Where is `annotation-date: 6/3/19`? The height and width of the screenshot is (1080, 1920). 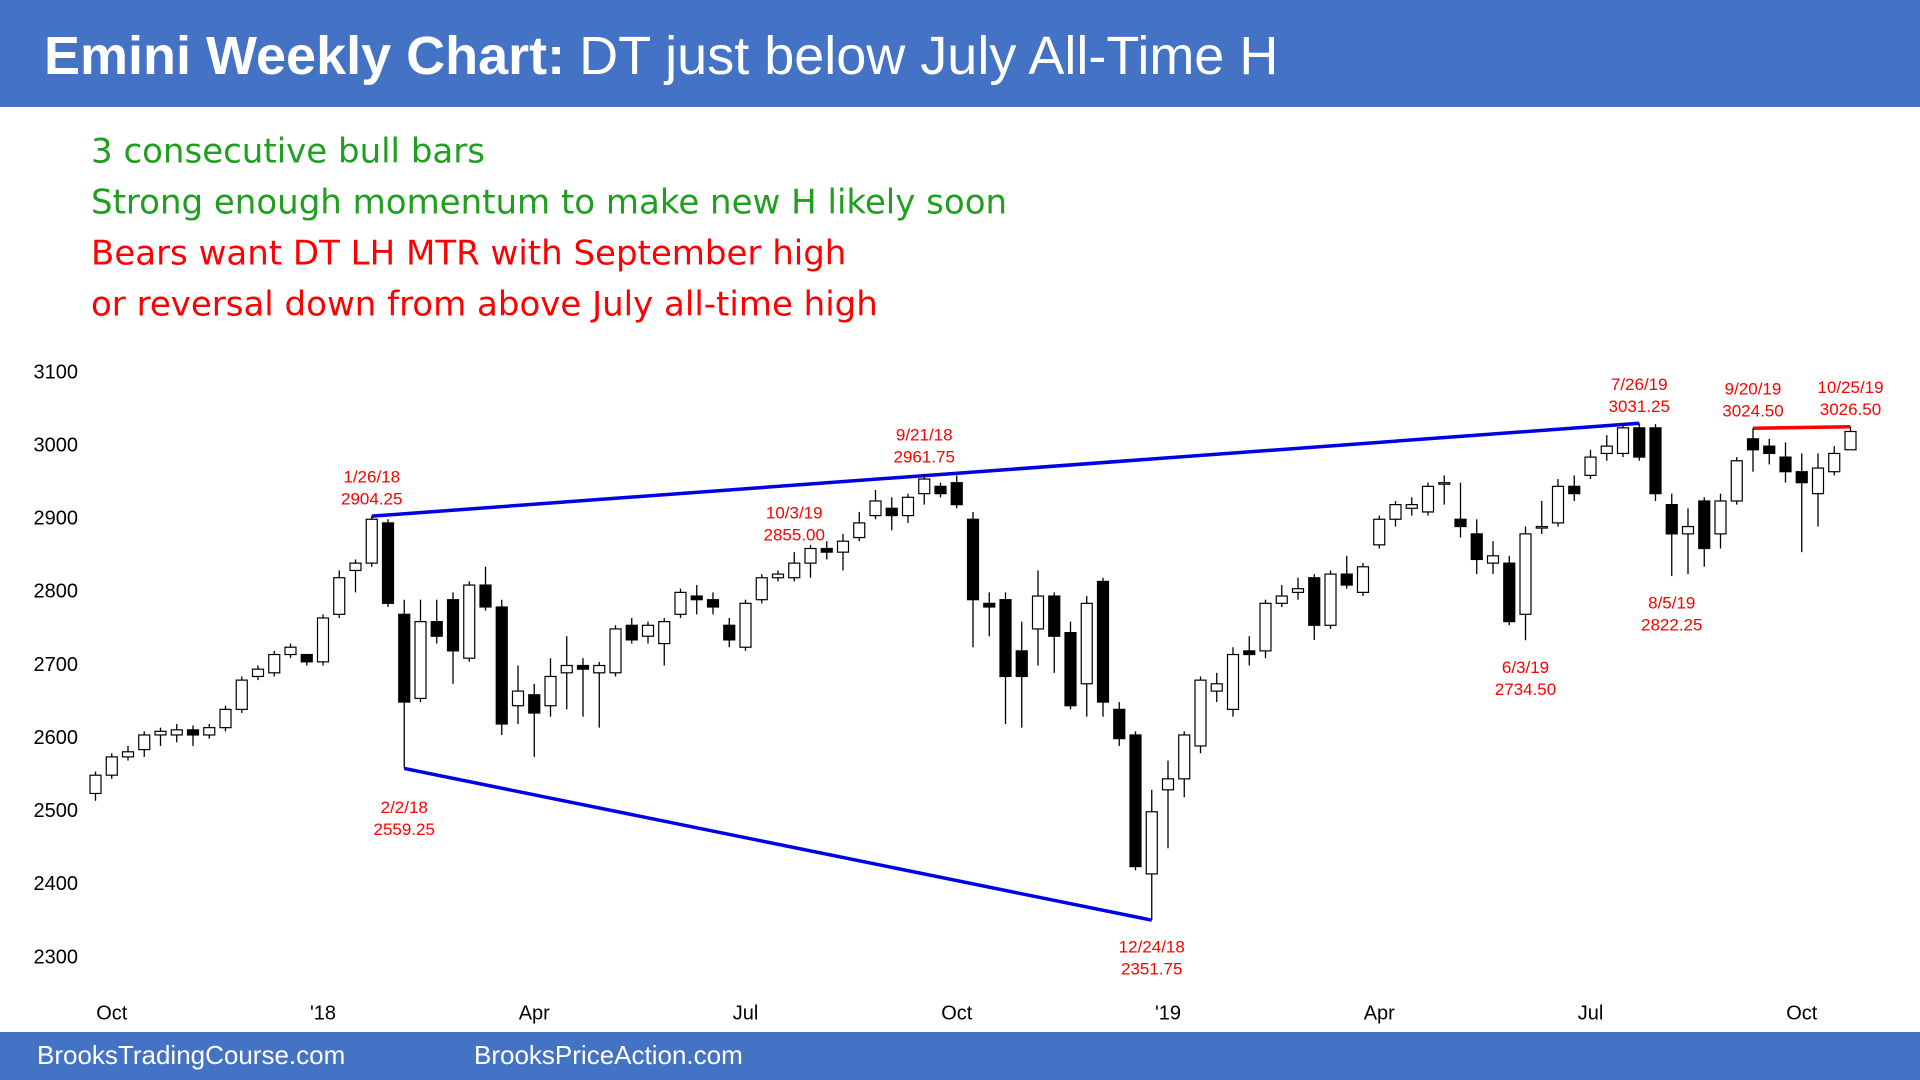 annotation-date: 6/3/19 is located at coordinates (1525, 667).